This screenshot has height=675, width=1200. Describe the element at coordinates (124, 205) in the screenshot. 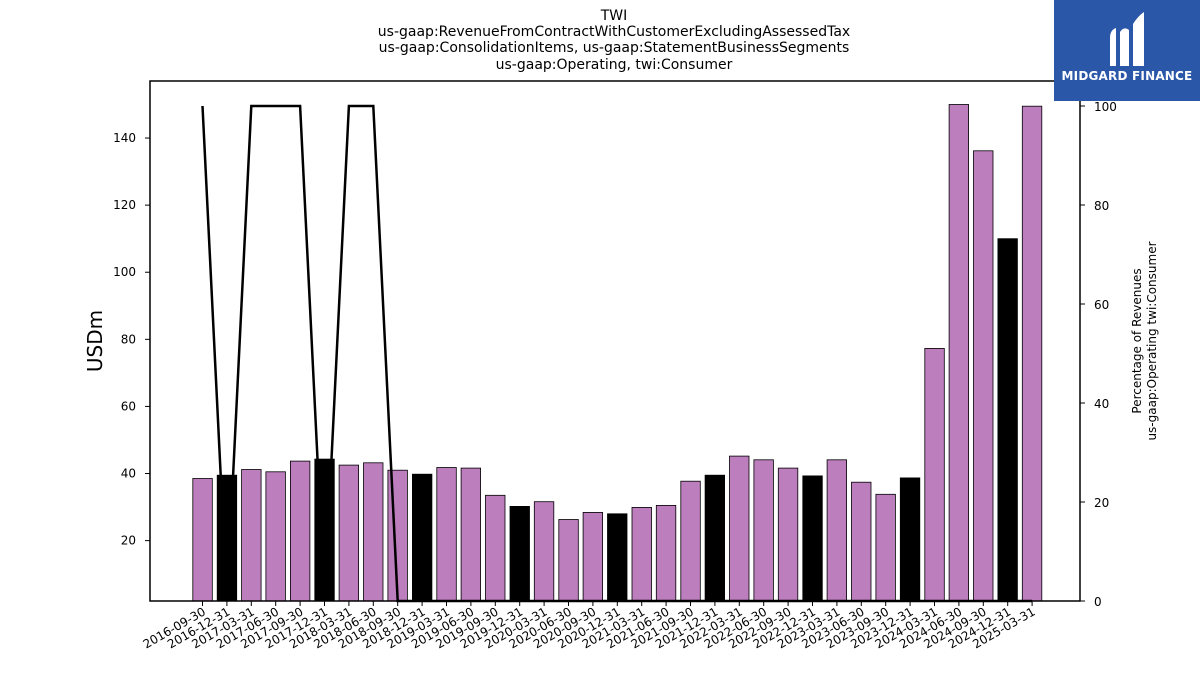

I see `y-tick-label-120: 120` at that location.